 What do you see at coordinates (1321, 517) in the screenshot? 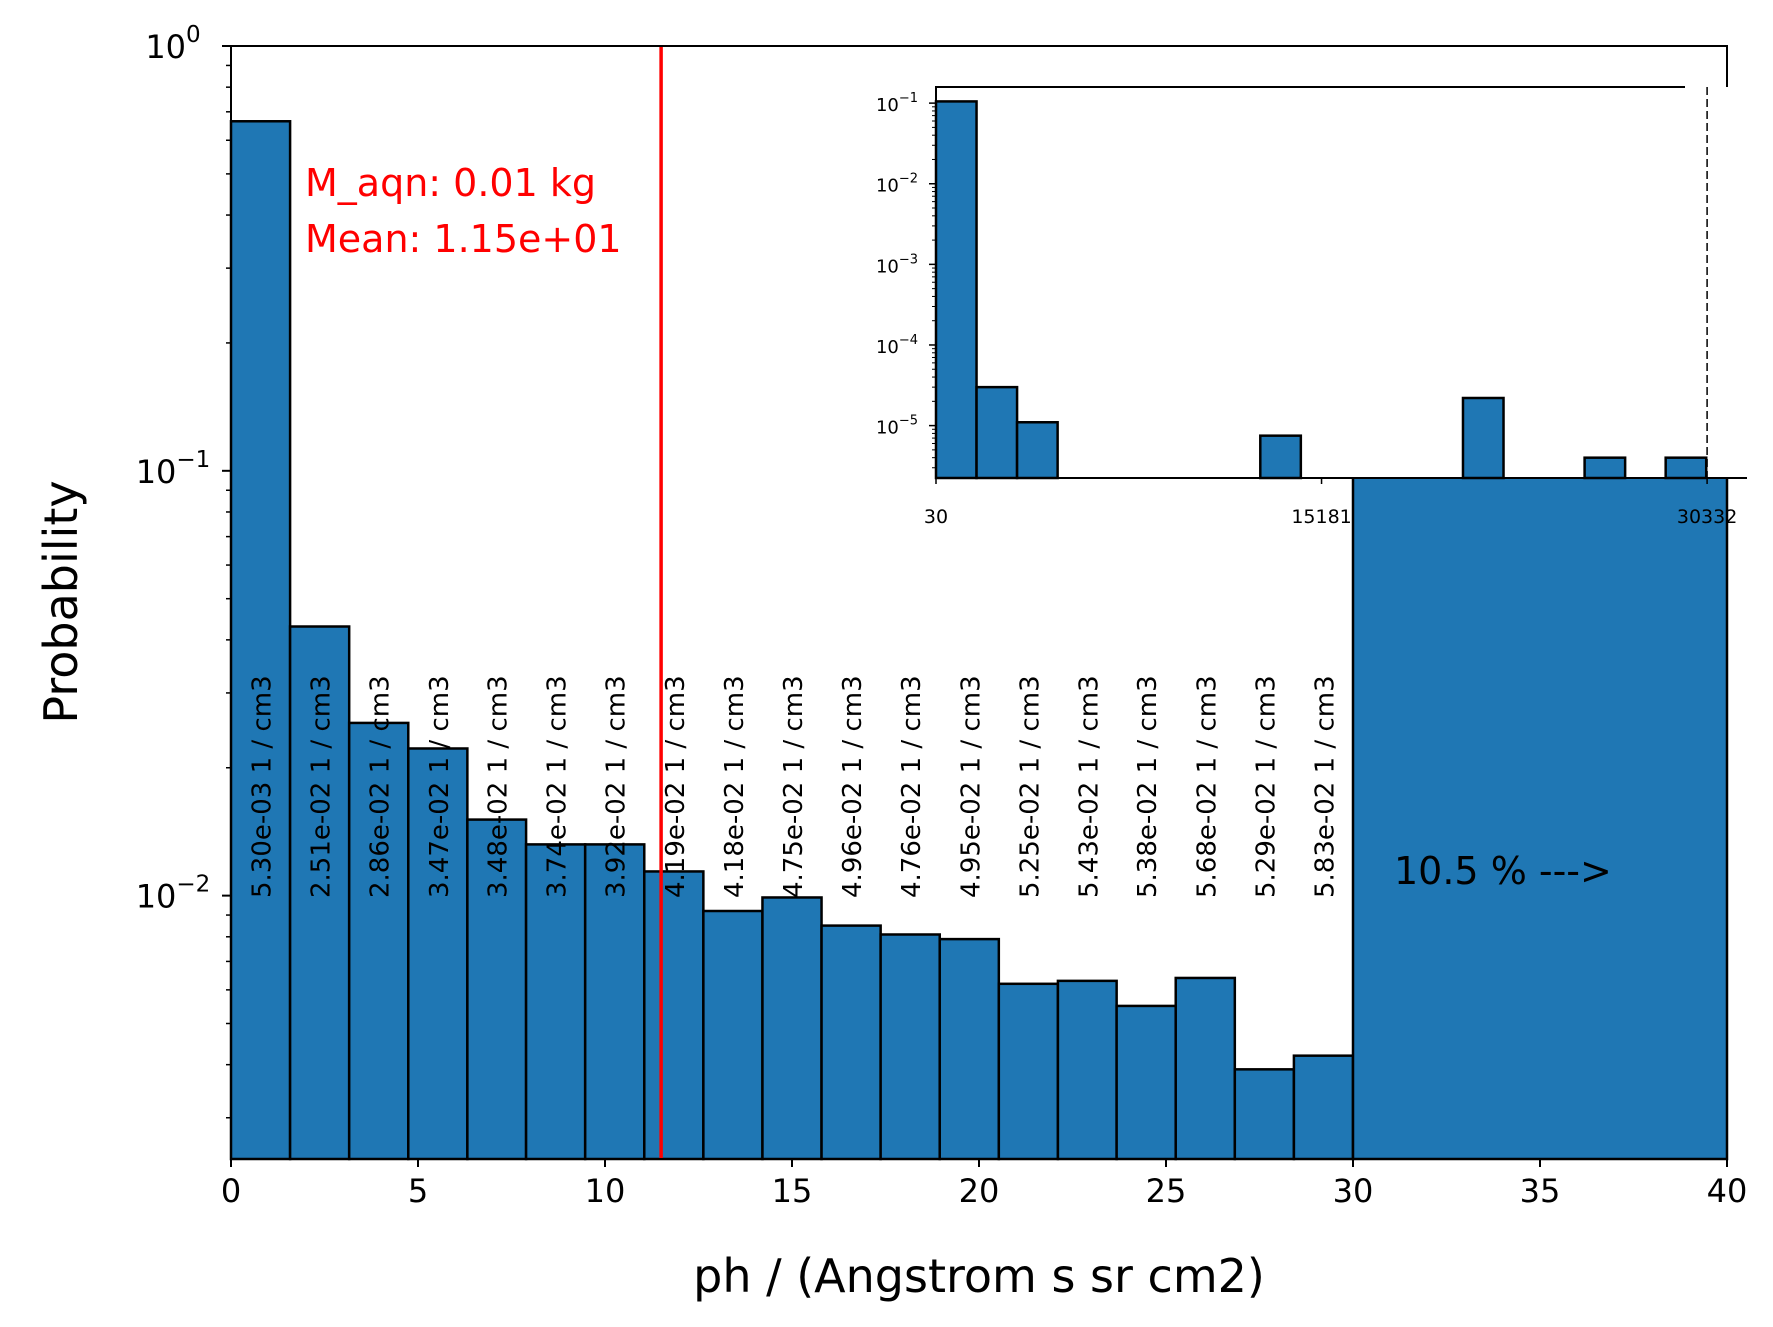
I see `inset-x-tick-label: 15181` at bounding box center [1321, 517].